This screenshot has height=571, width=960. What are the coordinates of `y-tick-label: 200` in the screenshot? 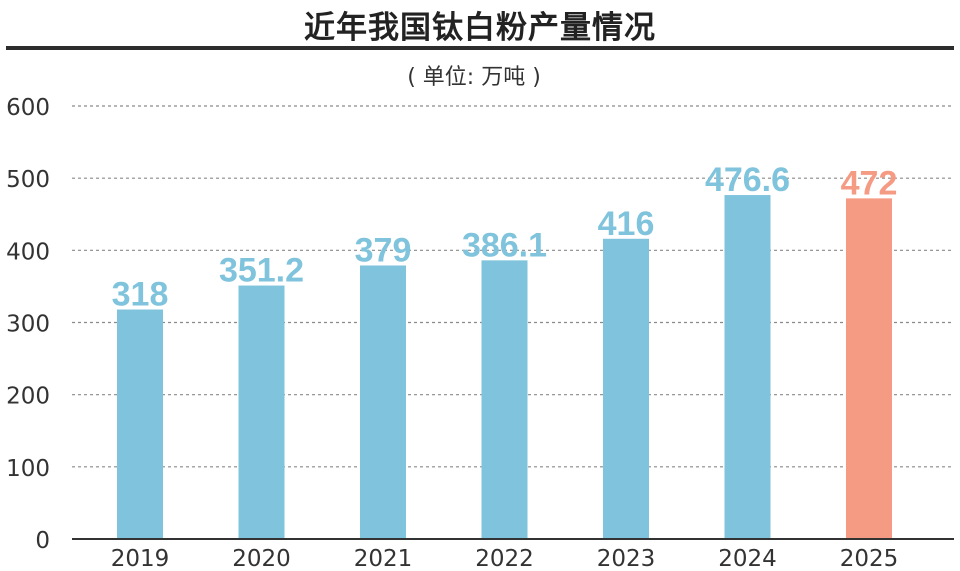 It's located at (28, 397).